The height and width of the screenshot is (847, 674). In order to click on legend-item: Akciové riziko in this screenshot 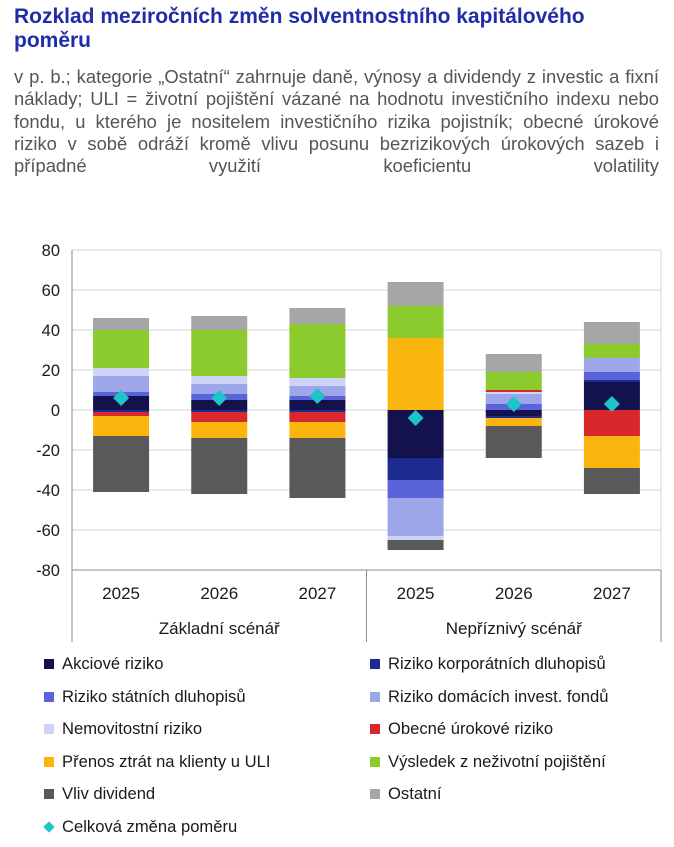, I will do `click(103, 664)`.